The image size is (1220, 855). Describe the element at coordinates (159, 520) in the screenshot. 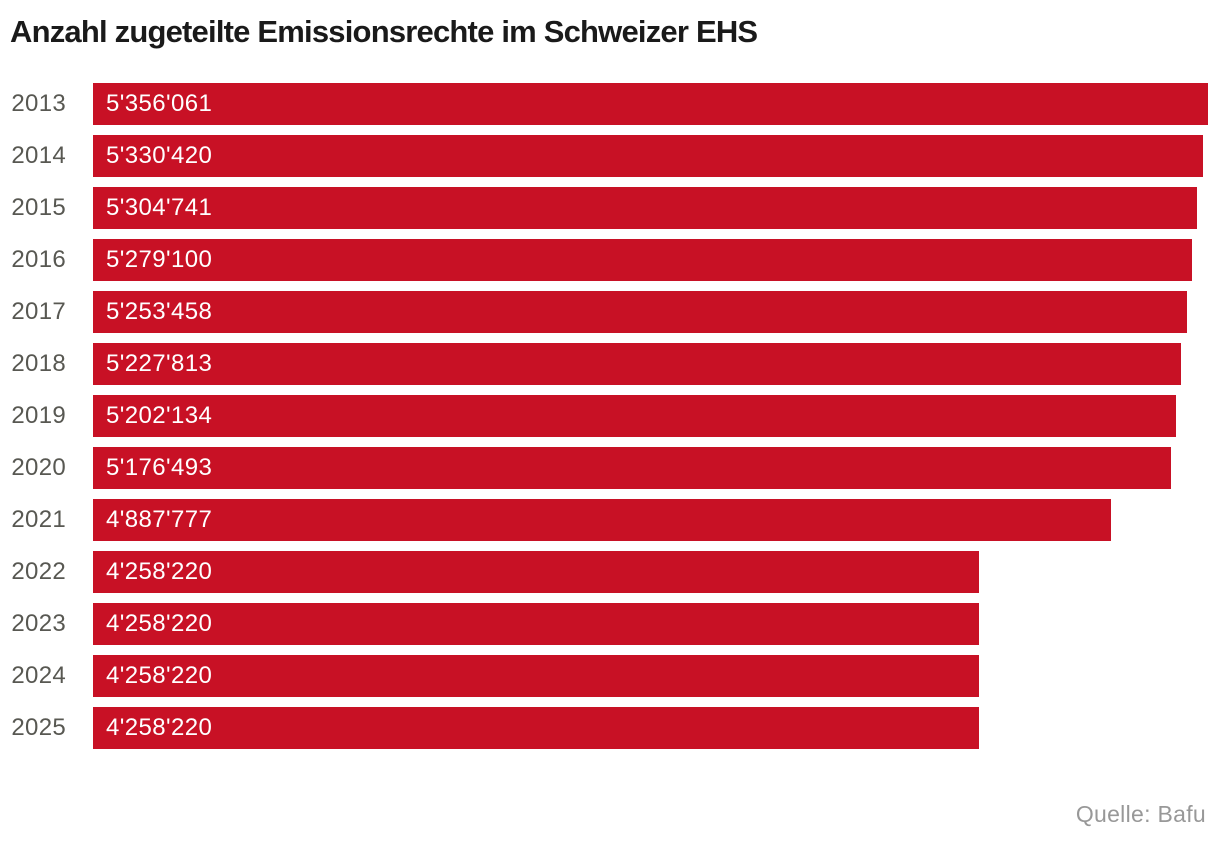

I see `bar-value-label: 4'887'777` at that location.